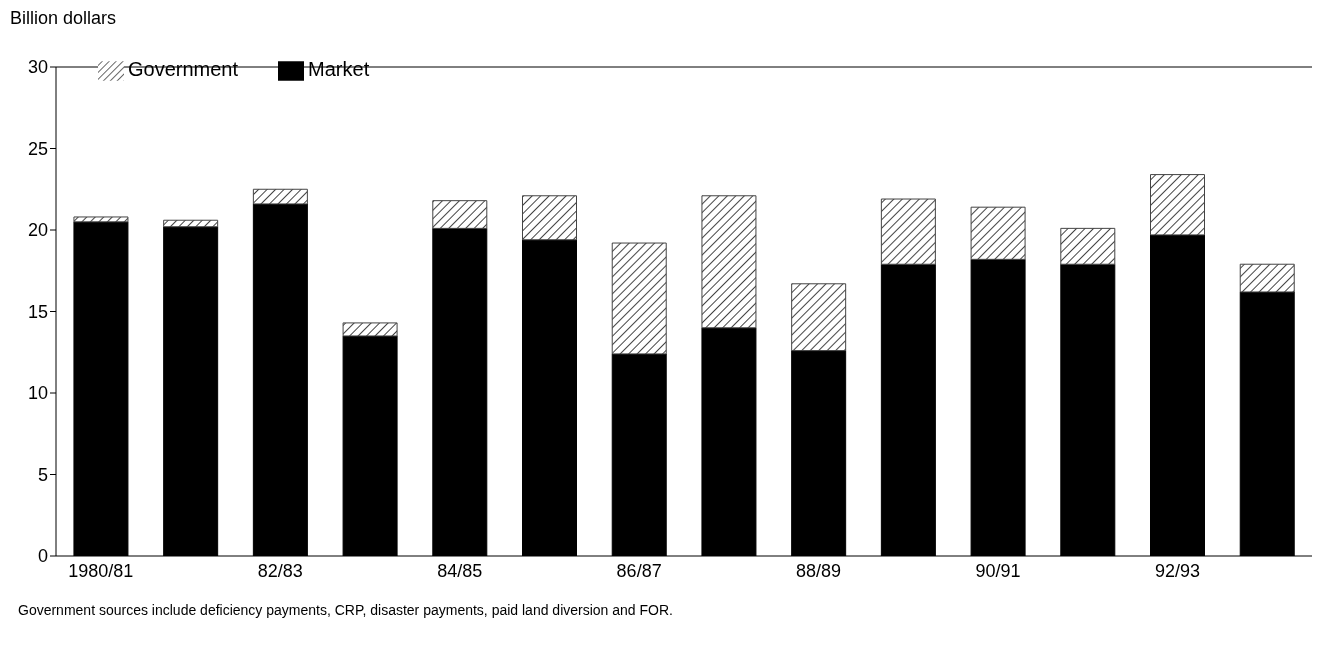 Image resolution: width=1326 pixels, height=662 pixels. I want to click on x-tick-label: 88/89, so click(819, 570).